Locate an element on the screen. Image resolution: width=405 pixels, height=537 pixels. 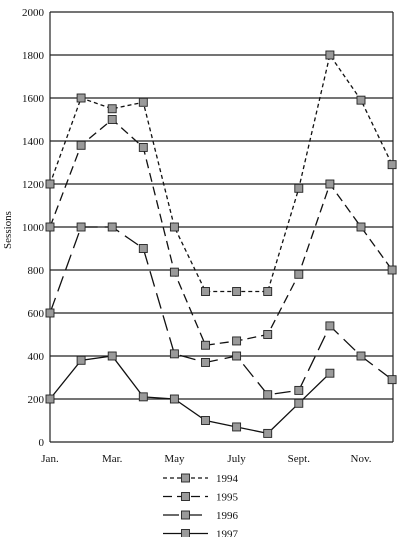
y-tick-label: 400 is located at coordinates (36, 357).